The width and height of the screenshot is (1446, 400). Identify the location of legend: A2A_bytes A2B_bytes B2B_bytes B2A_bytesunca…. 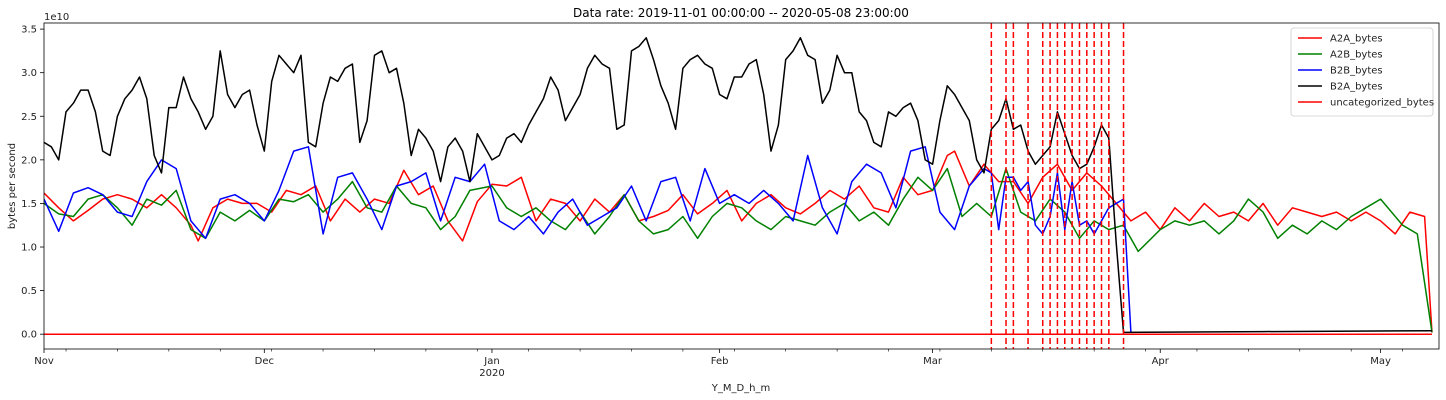
(1362, 72).